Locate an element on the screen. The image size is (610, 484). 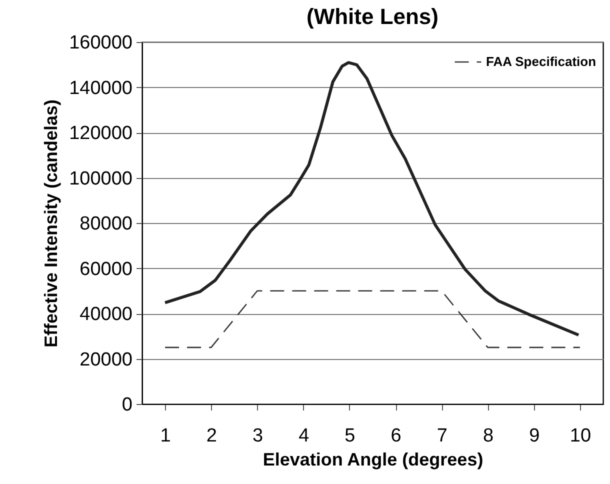
y-tick-label: 0 is located at coordinates (127, 405).